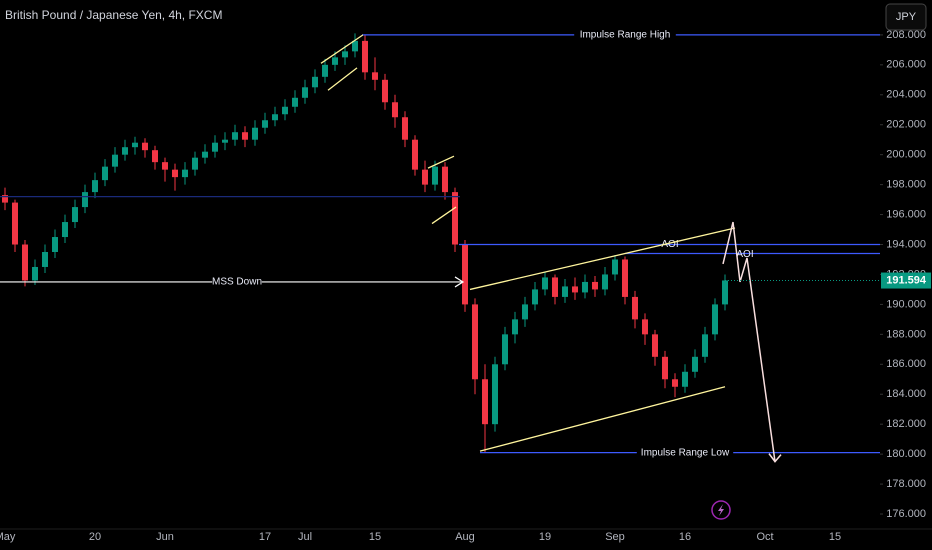 This screenshot has width=932, height=550. I want to click on y-tick-label: 184.000, so click(906, 394).